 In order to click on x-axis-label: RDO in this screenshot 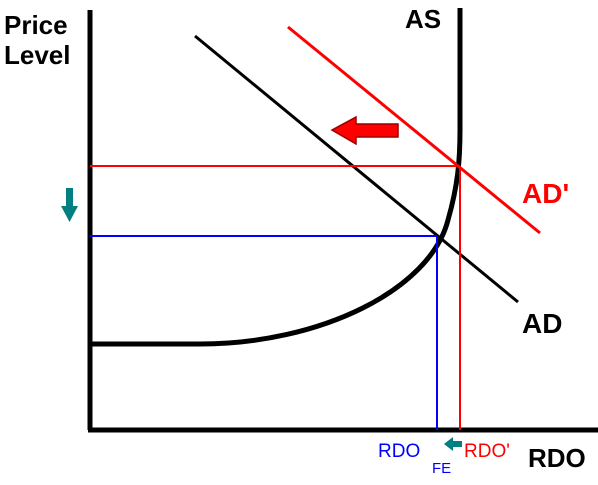, I will do `click(557, 458)`.